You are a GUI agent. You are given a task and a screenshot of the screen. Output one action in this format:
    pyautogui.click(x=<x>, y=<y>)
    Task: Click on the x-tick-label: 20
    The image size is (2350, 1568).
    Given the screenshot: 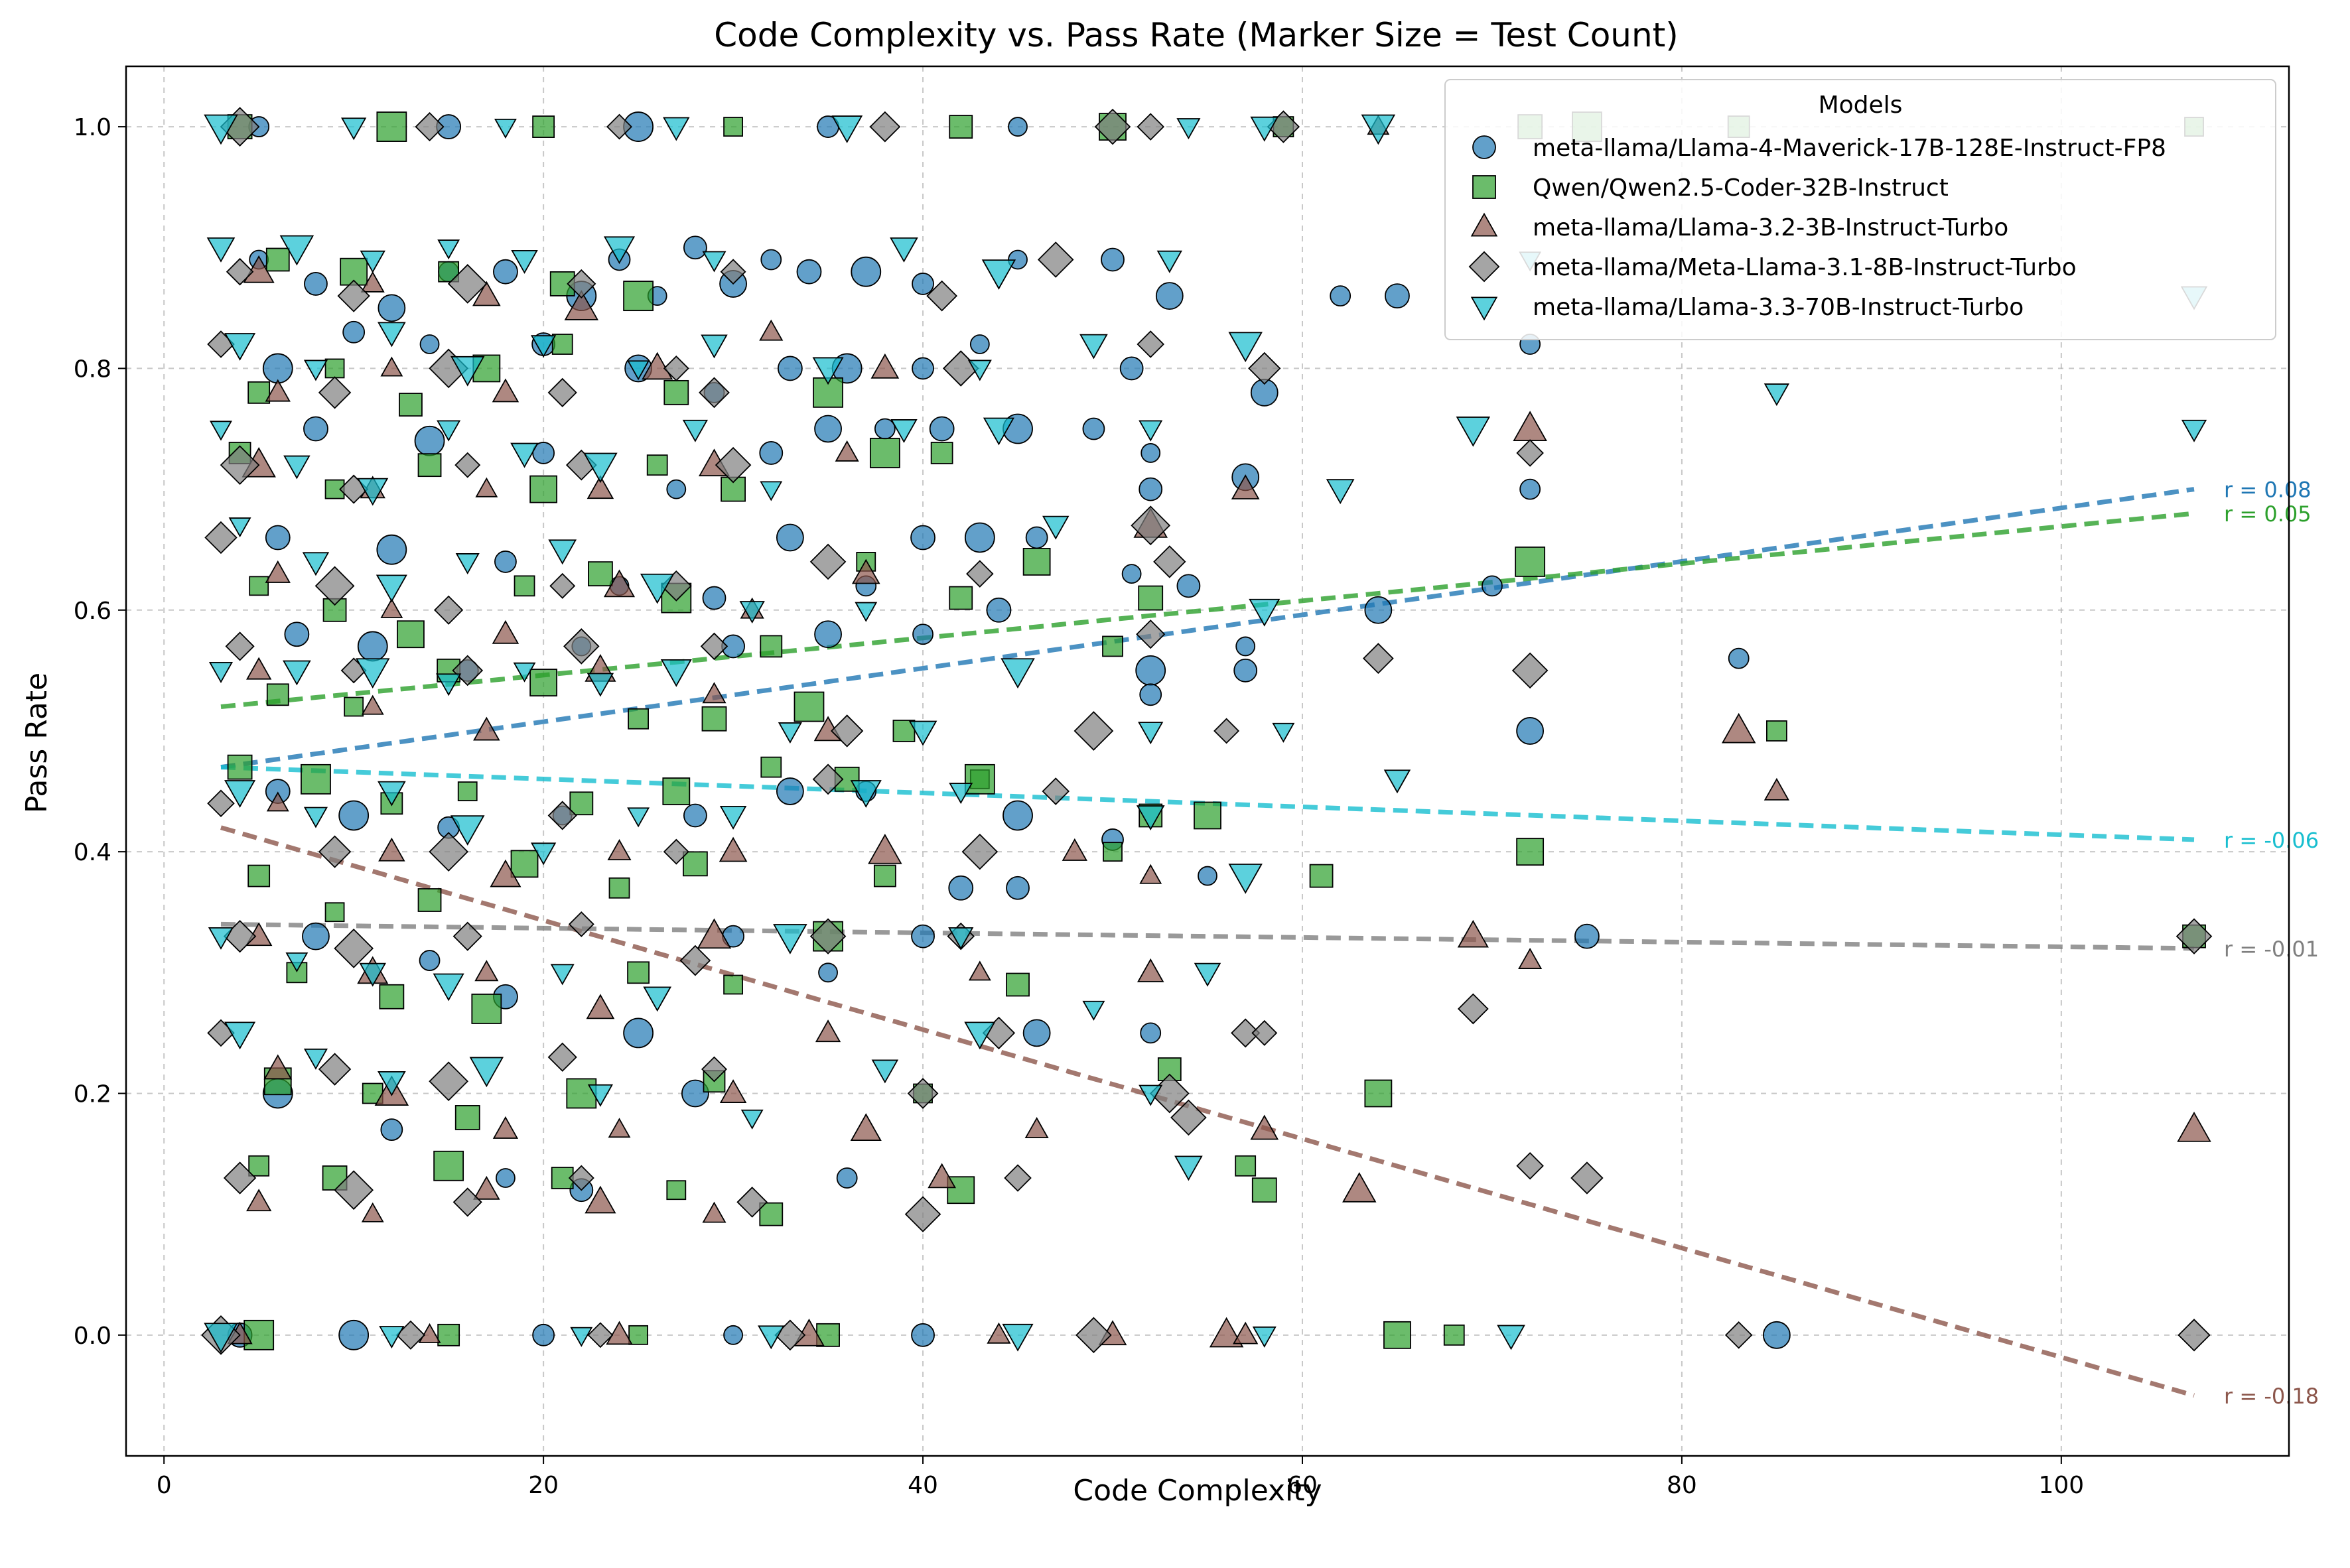 What is the action you would take?
    pyautogui.click(x=543, y=1486)
    